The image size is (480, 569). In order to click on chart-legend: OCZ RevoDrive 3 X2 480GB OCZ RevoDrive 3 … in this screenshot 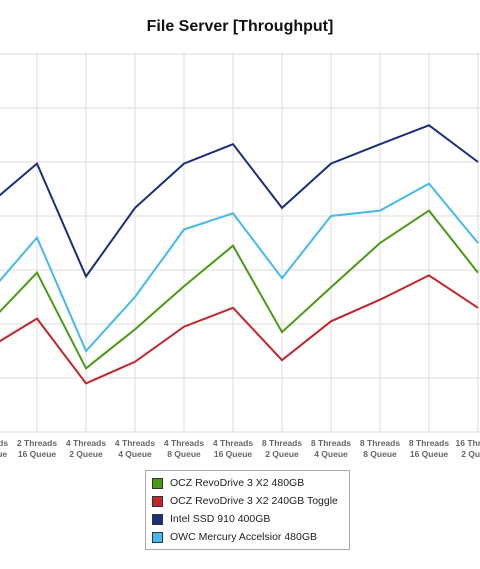, I will do `click(247, 510)`.